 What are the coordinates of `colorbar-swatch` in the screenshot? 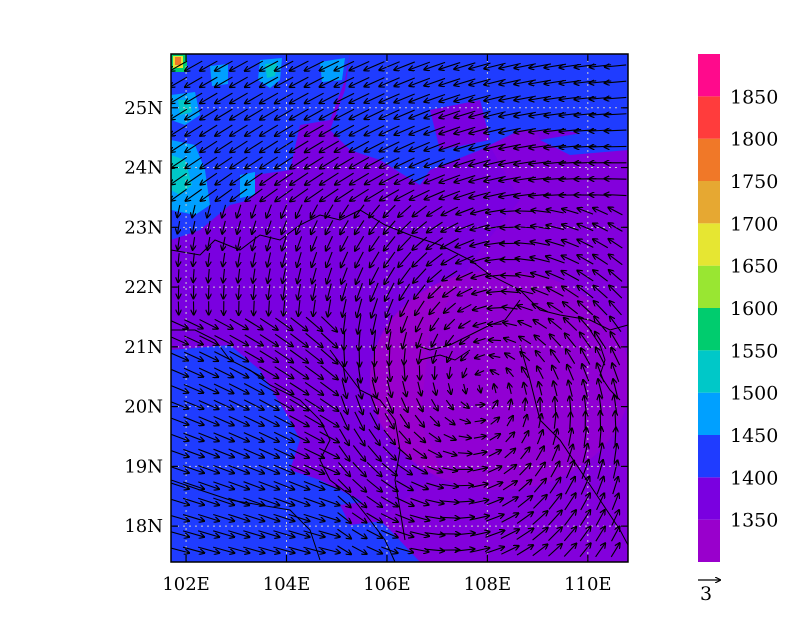 It's located at (709, 413).